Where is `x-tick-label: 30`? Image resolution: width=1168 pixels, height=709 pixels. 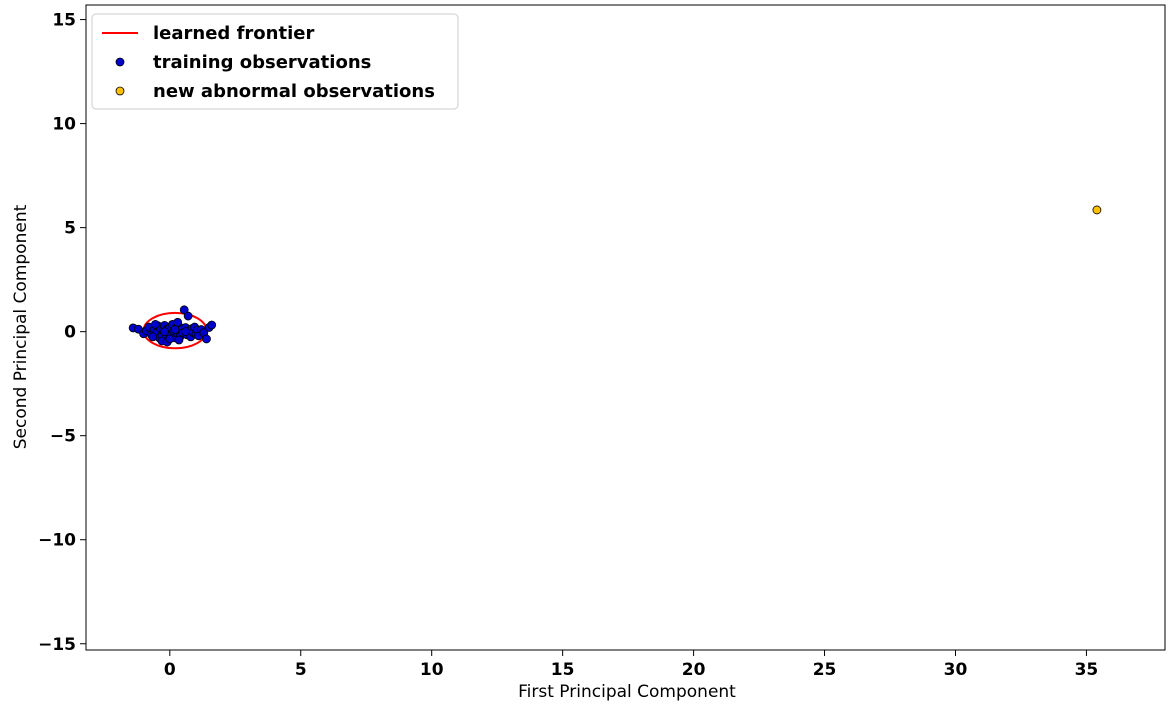 x-tick-label: 30 is located at coordinates (956, 670).